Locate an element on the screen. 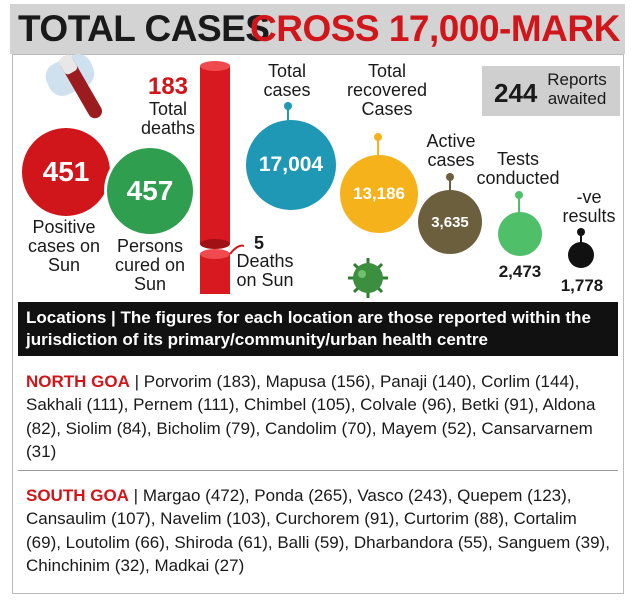 This screenshot has width=635, height=601. recovered-label: Total recovered Cases is located at coordinates (387, 90).